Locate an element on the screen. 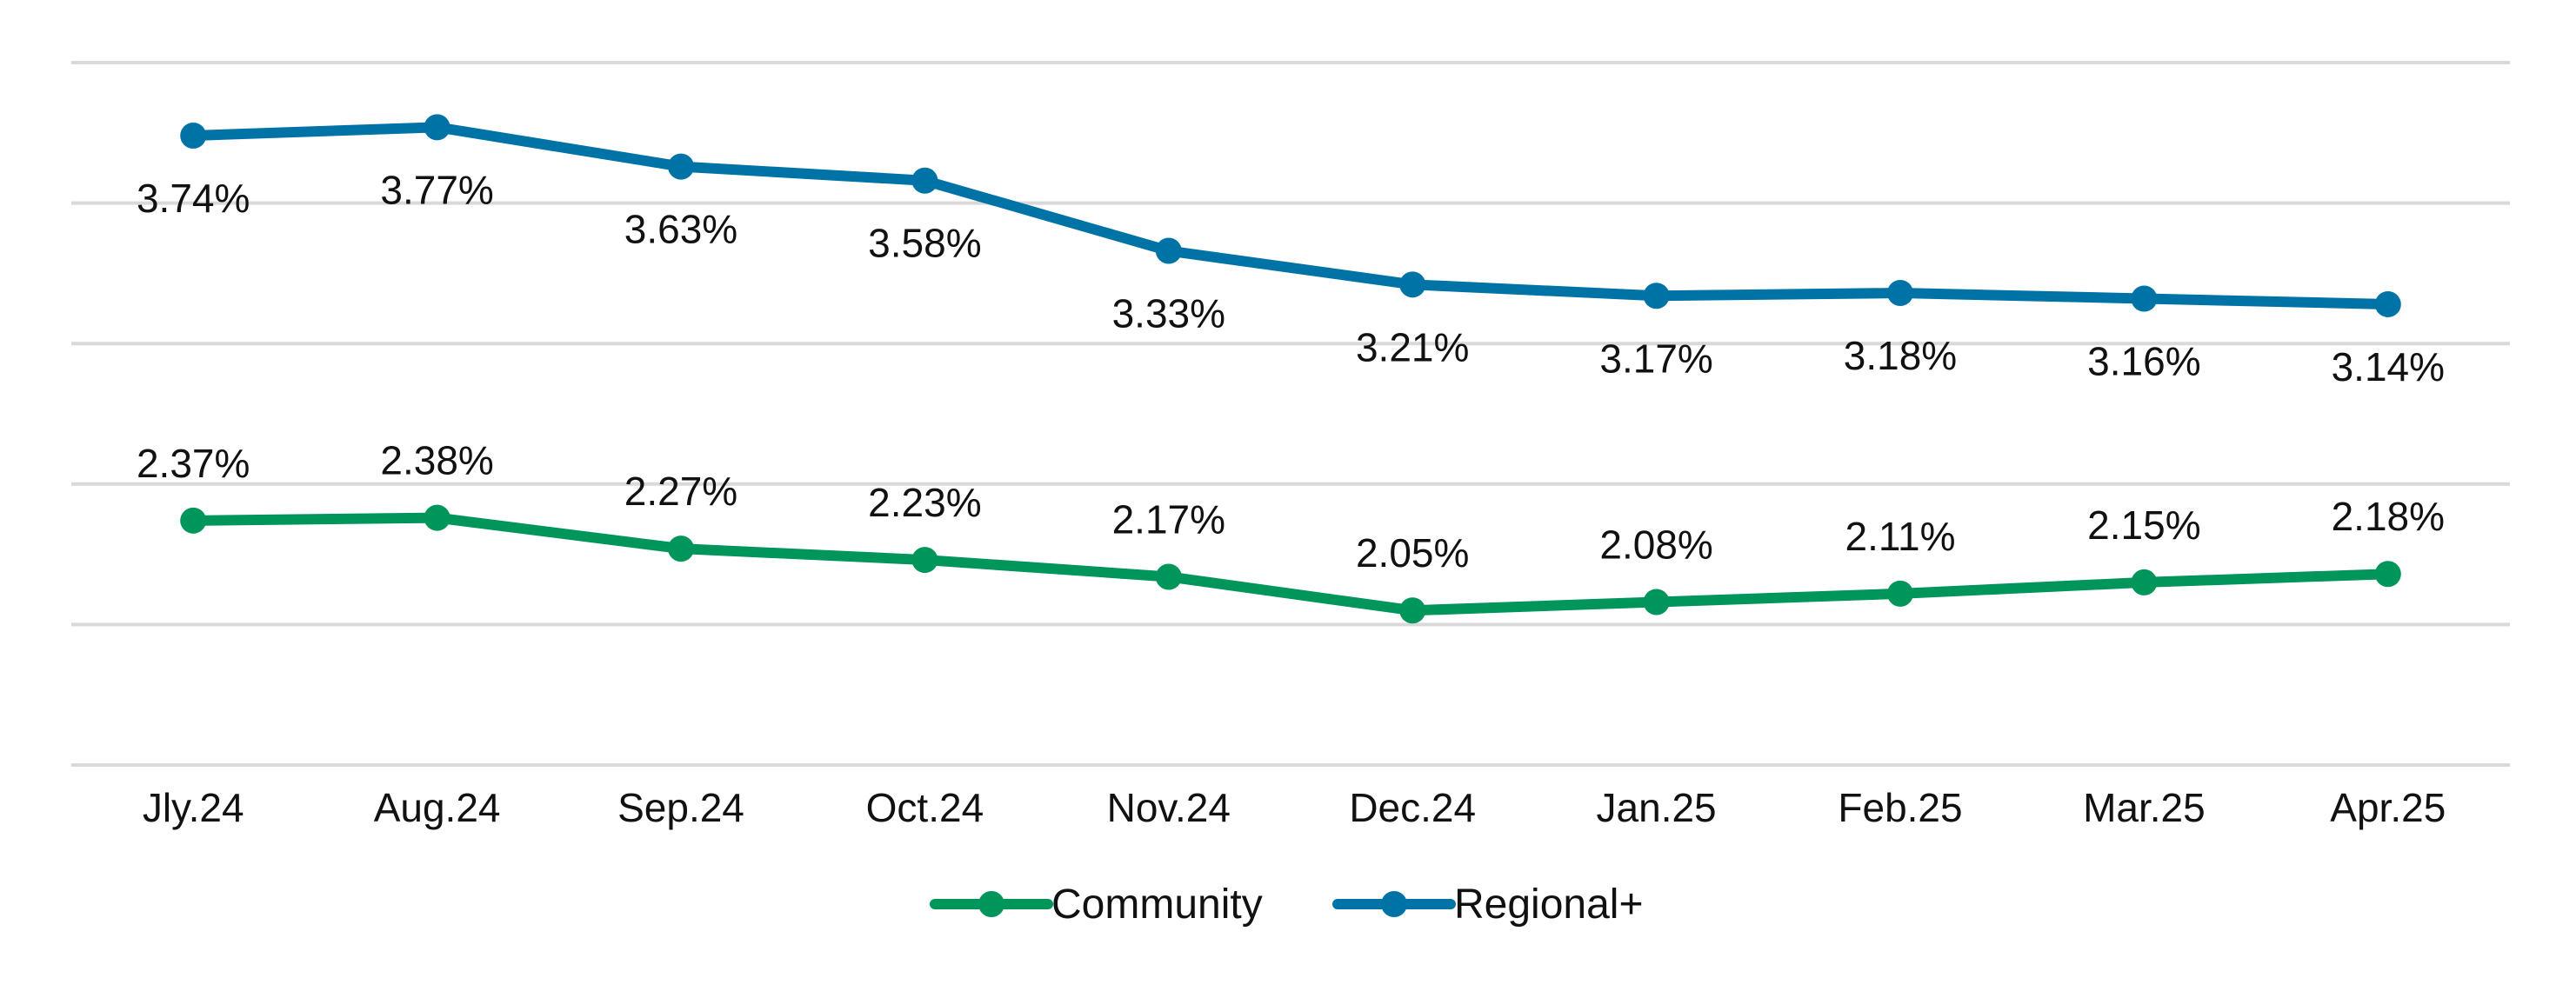  data-label: 3.17% is located at coordinates (1655, 358).